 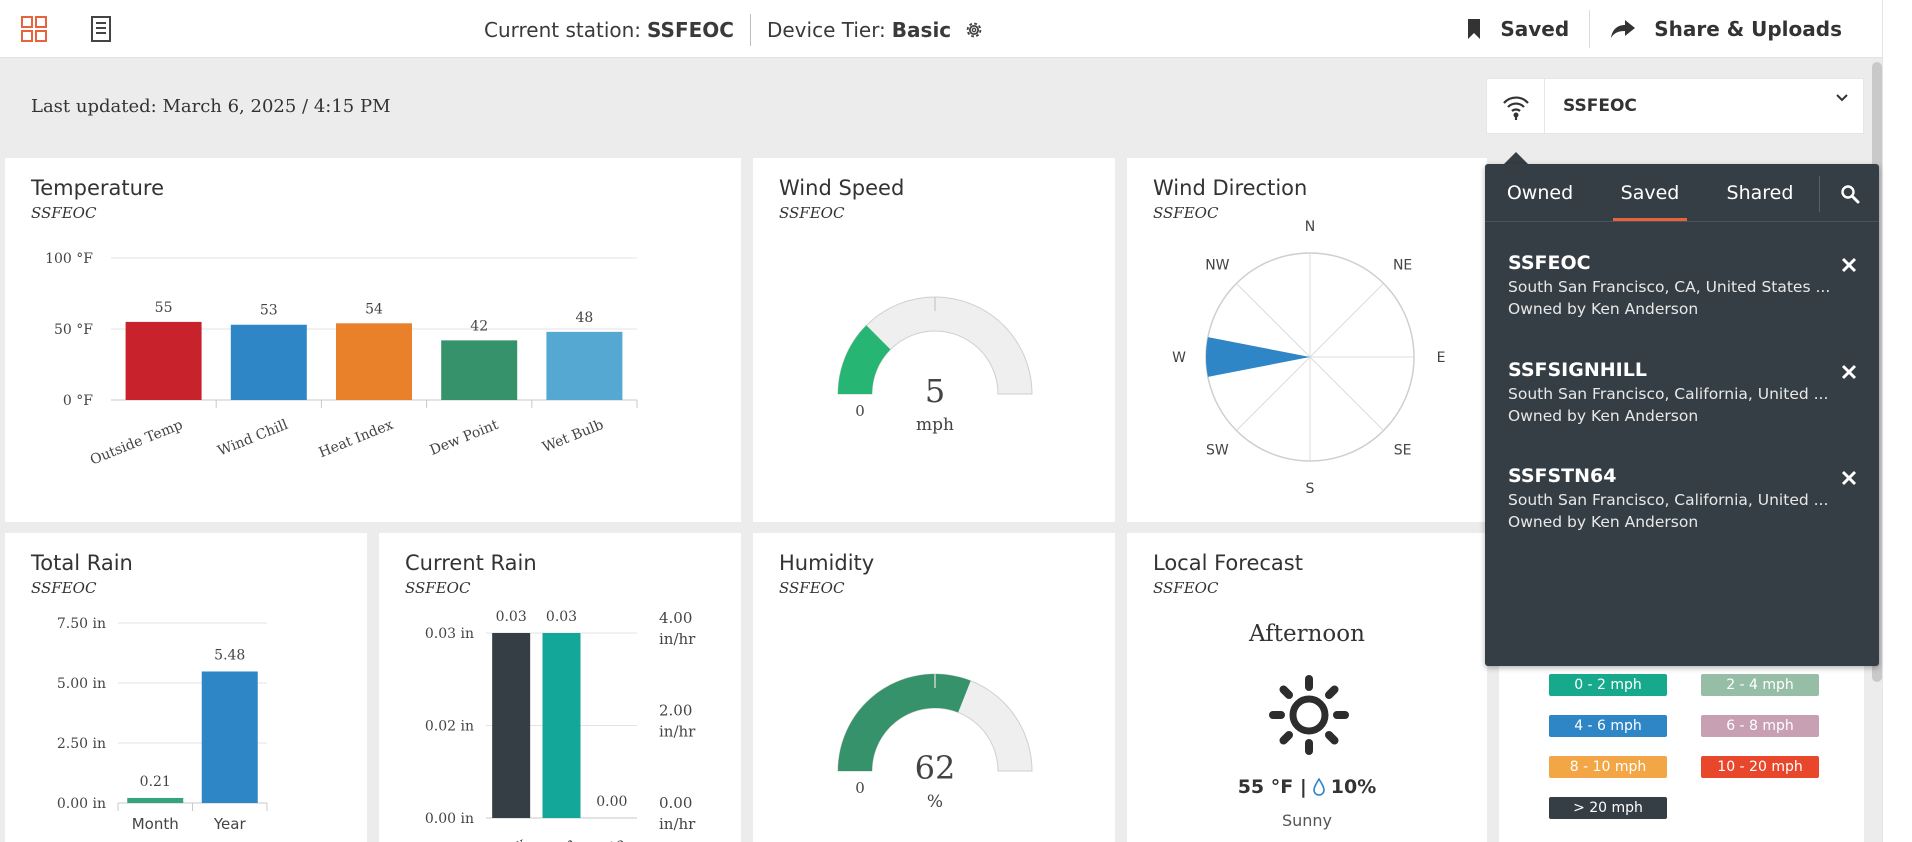 What do you see at coordinates (974, 30) in the screenshot?
I see `gear-icon` at bounding box center [974, 30].